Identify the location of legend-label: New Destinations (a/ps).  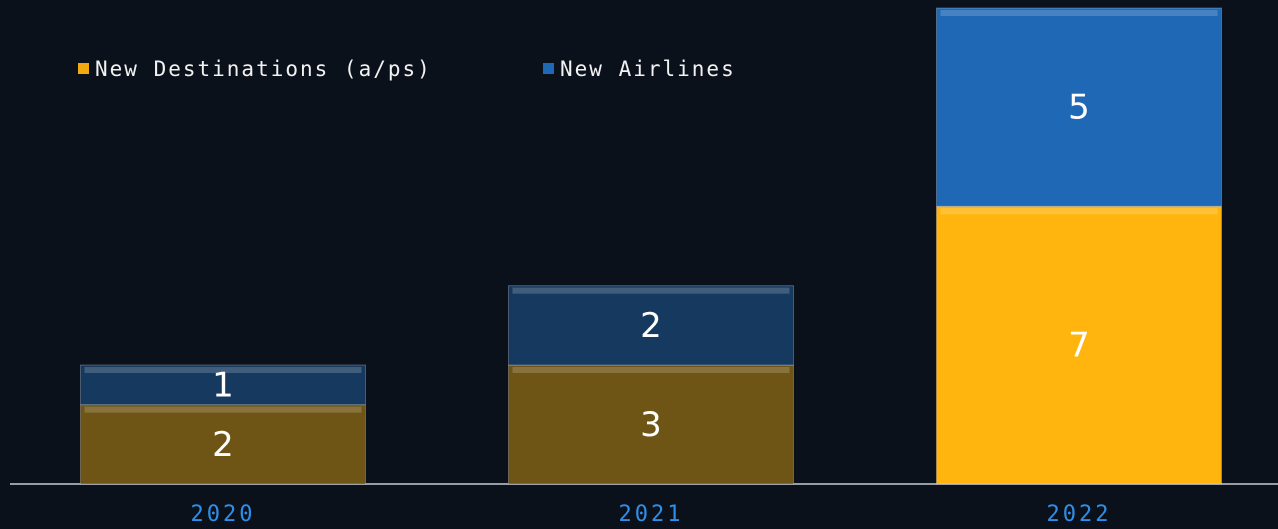
(263, 69).